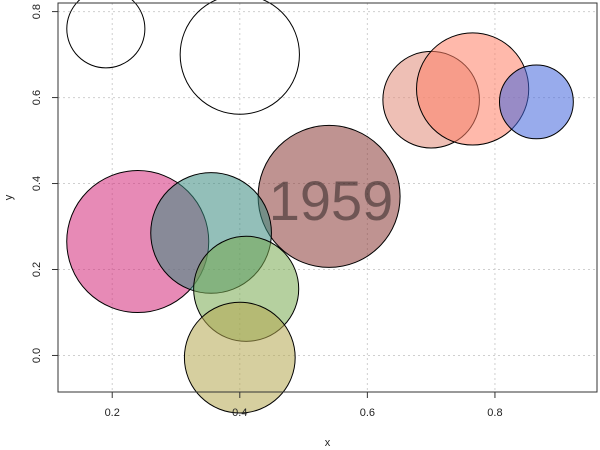 This screenshot has height=450, width=600. What do you see at coordinates (37, 183) in the screenshot?
I see `y-tick-label-2: 0.4` at bounding box center [37, 183].